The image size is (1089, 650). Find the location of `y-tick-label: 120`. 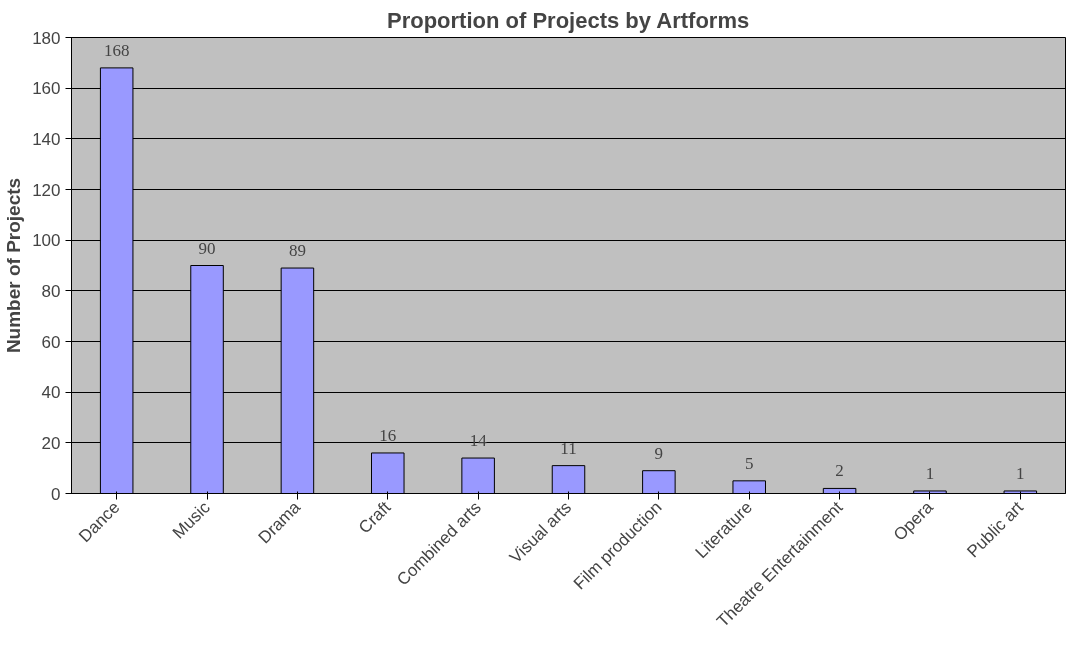

y-tick-label: 120 is located at coordinates (46, 190).